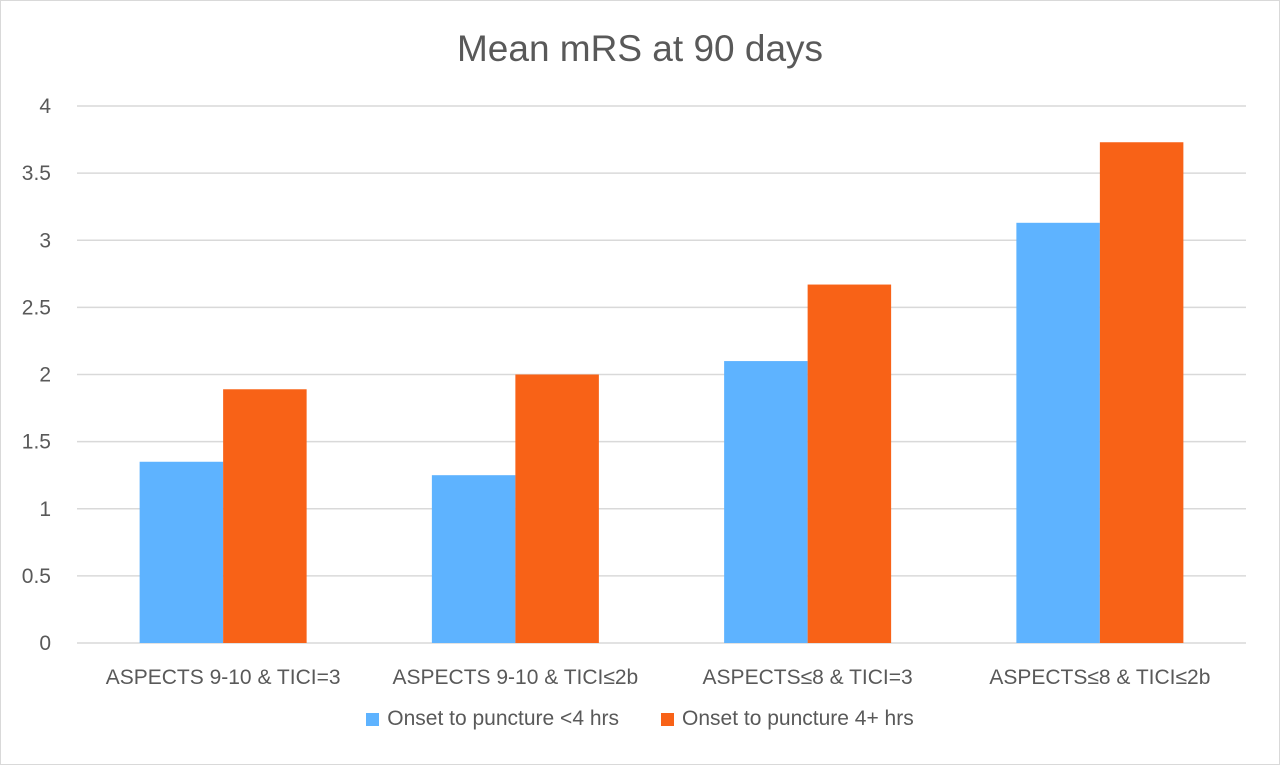 The height and width of the screenshot is (765, 1280). I want to click on y-tick-label: 1.5, so click(36, 442).